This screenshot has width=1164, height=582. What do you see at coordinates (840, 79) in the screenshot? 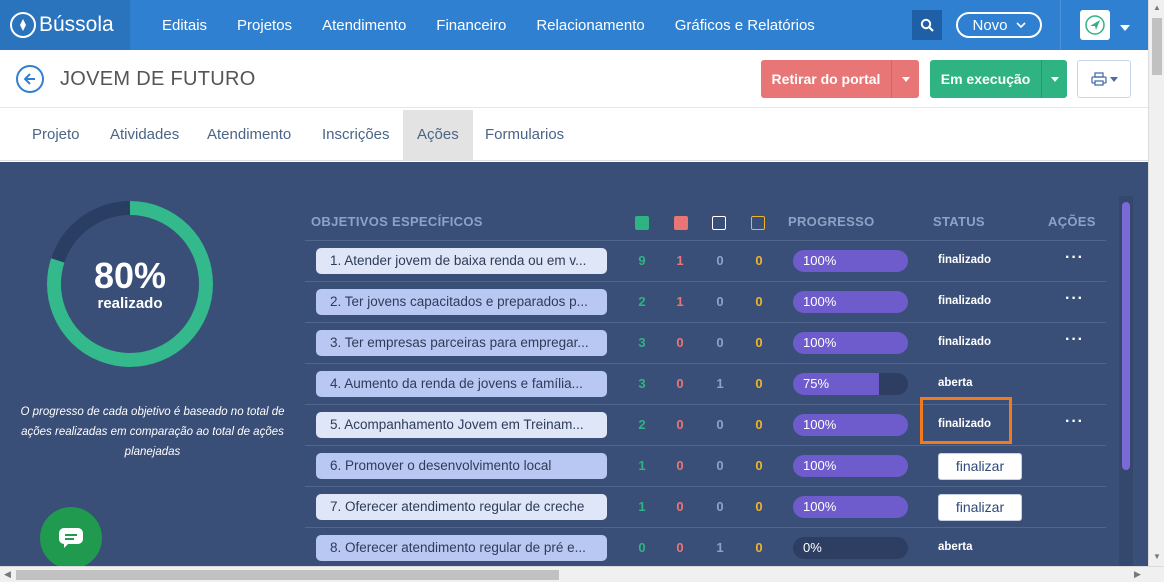
I see `retirar-do-portal-button: Retirar do portal` at bounding box center [840, 79].